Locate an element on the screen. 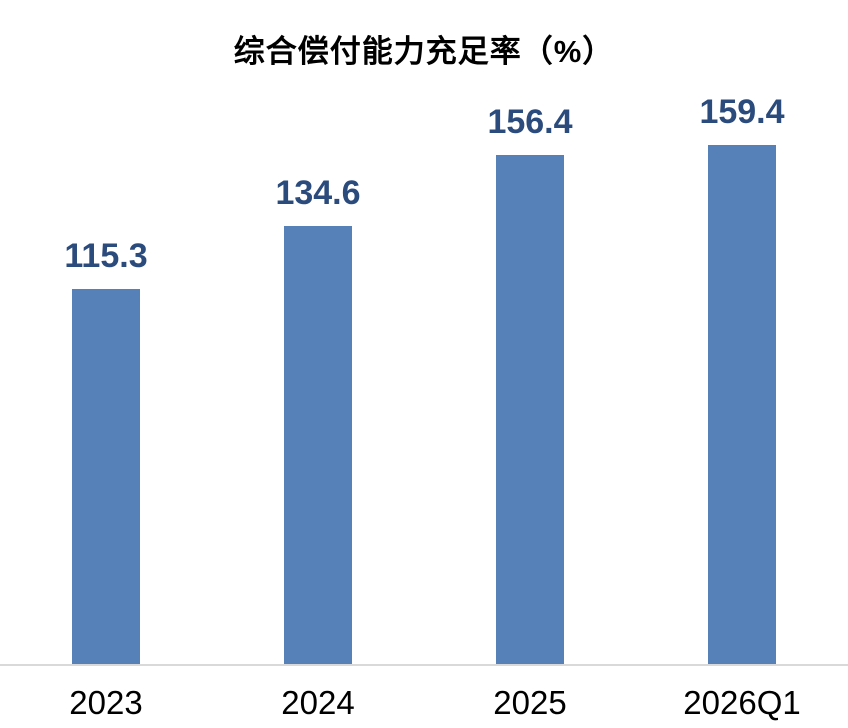 Image resolution: width=848 pixels, height=728 pixels. bar-value-label: 115.3 is located at coordinates (106, 255).